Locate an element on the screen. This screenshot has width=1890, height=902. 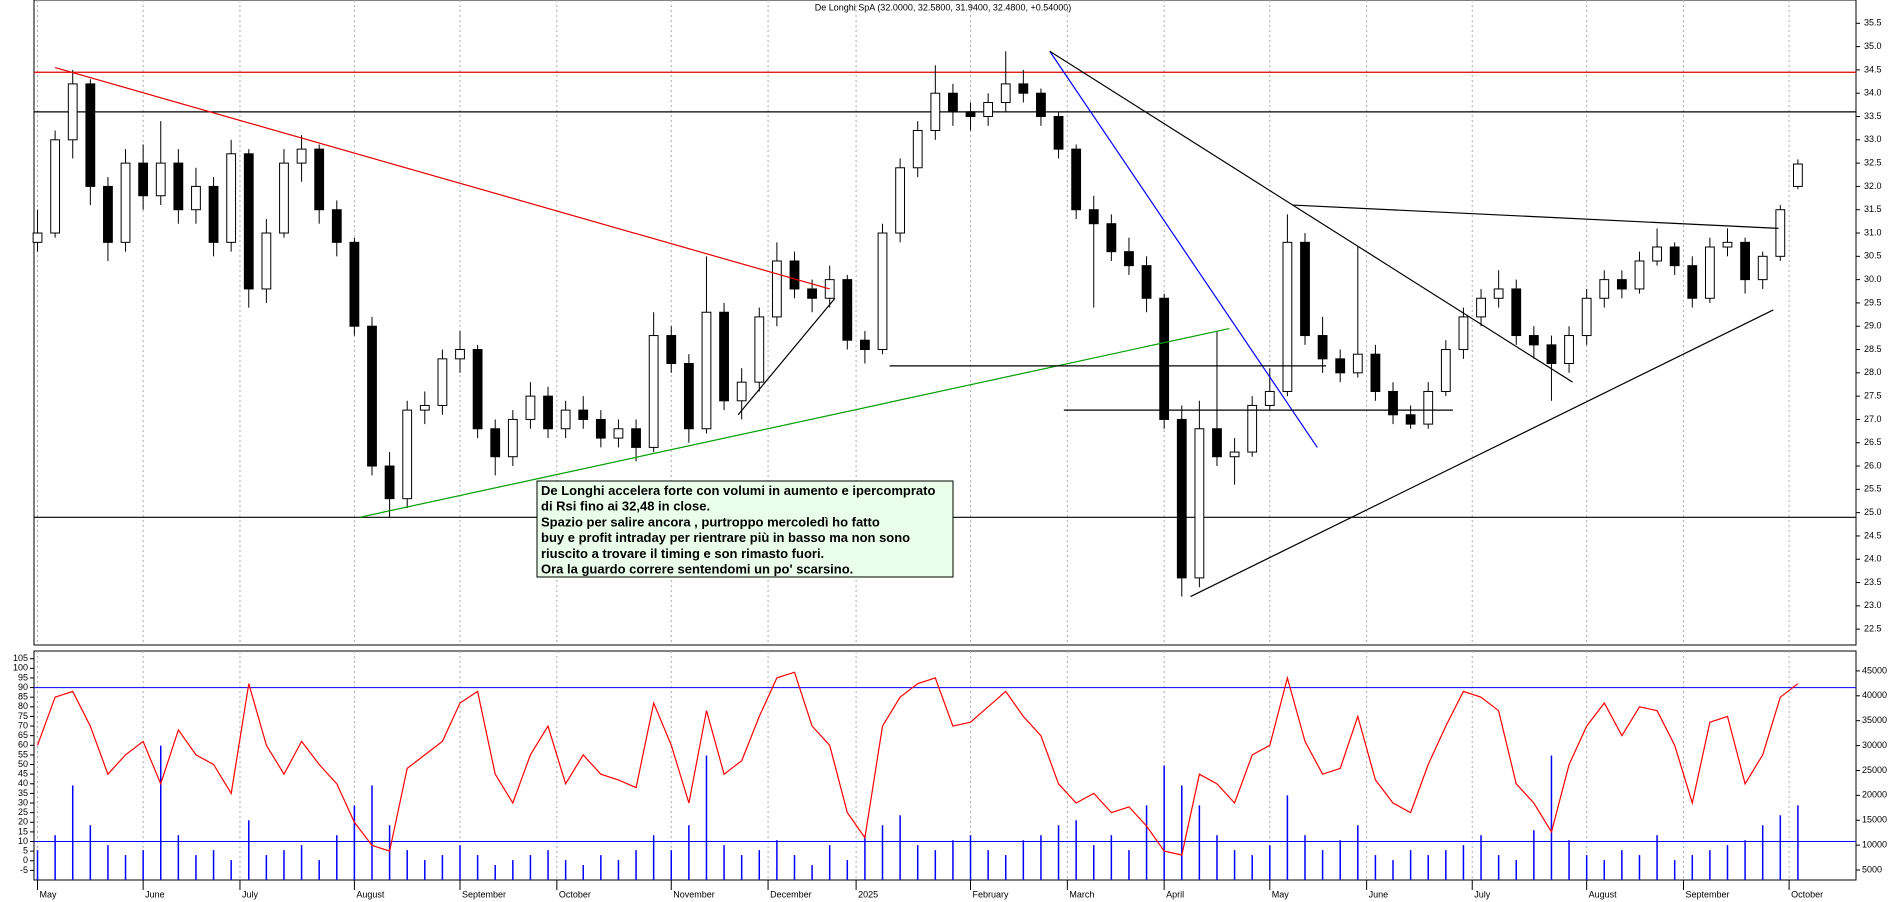
y-tick-label: 95 is located at coordinates (23, 677).